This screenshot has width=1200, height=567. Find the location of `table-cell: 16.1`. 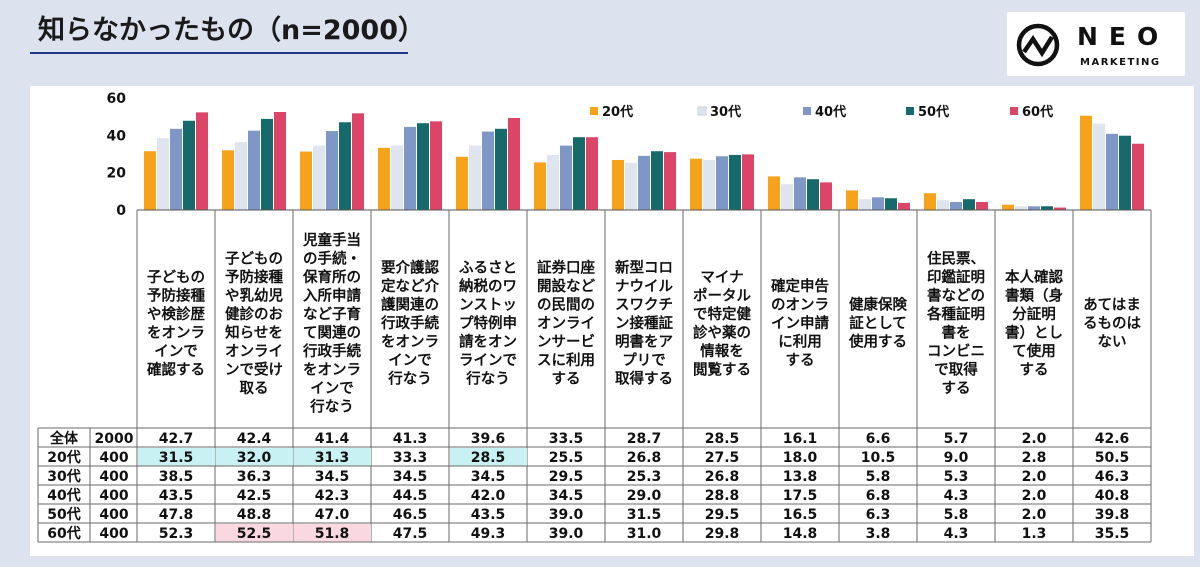

table-cell: 16.1 is located at coordinates (800, 439).